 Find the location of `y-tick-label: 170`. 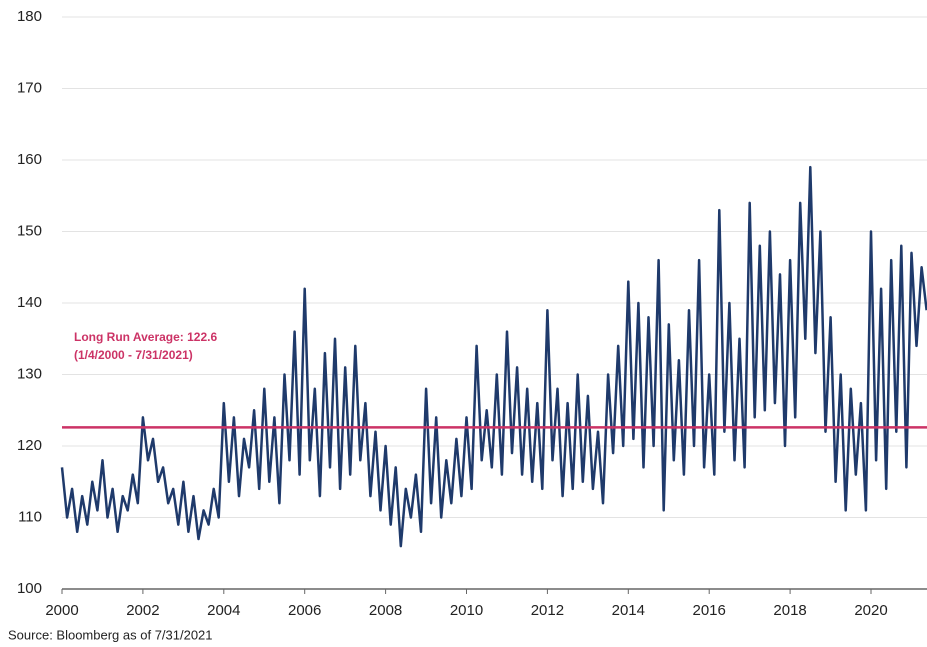

y-tick-label: 170 is located at coordinates (29, 87).